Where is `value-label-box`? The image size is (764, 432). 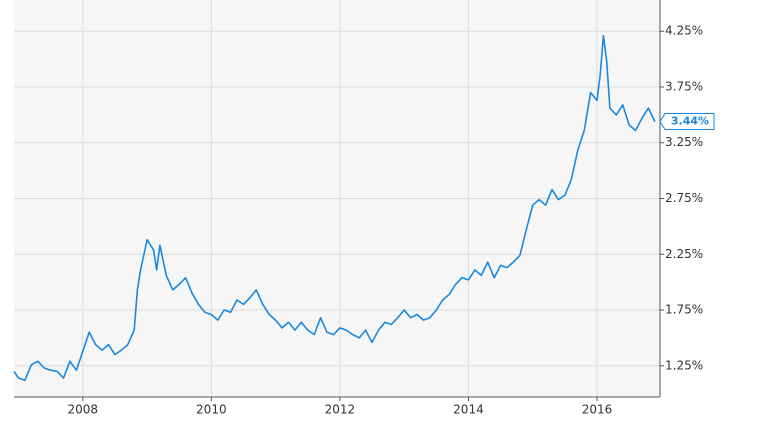
value-label-box is located at coordinates (687, 122).